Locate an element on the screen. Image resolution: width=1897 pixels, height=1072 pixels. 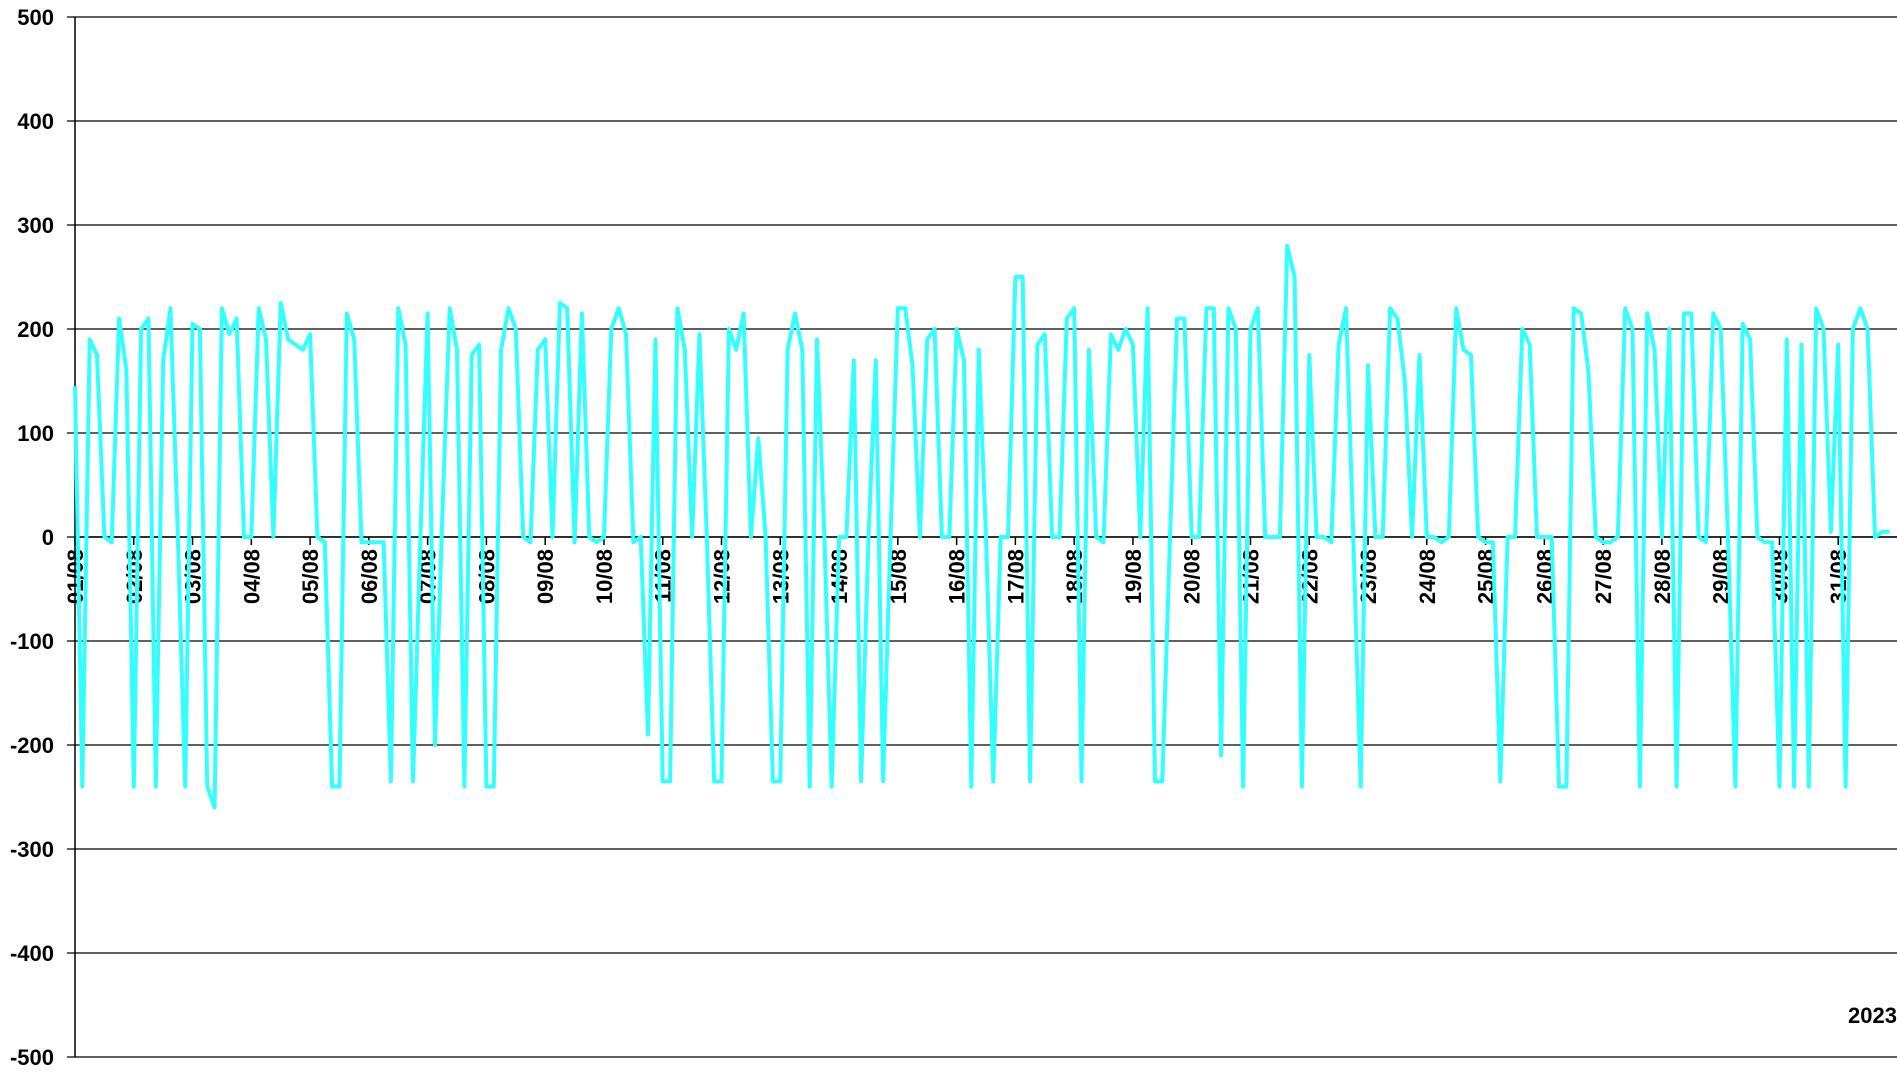
x-tick-label: 12/08 is located at coordinates (722, 576).